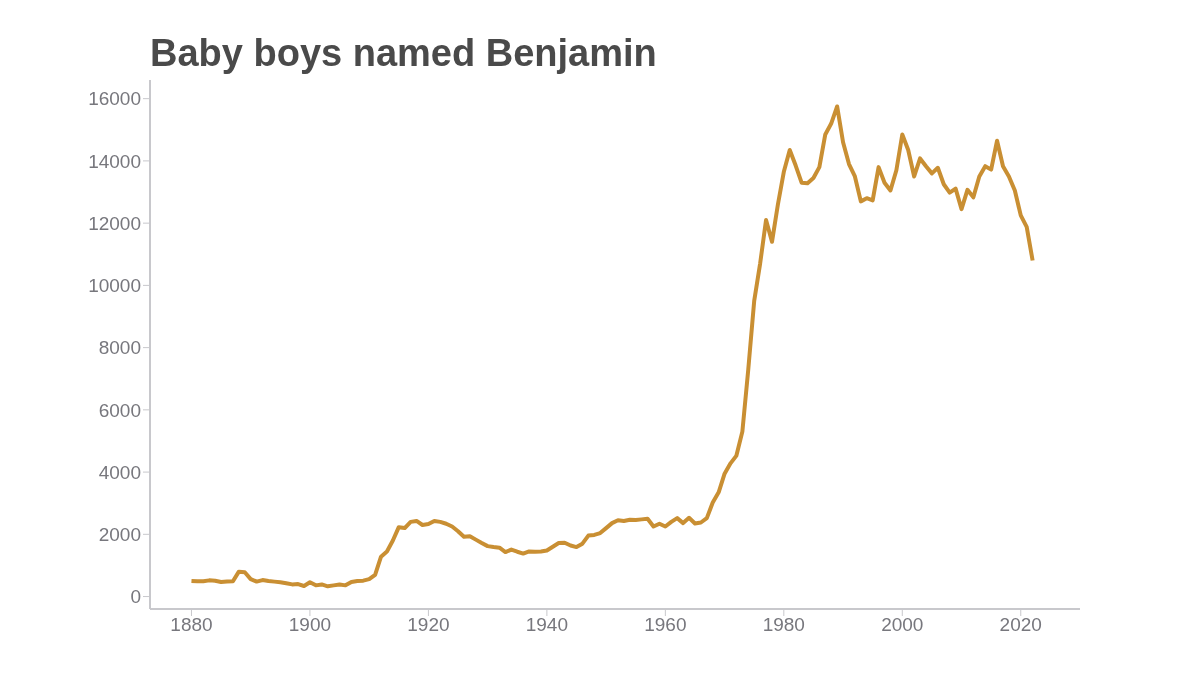 Image resolution: width=1200 pixels, height=686 pixels. What do you see at coordinates (403, 53) in the screenshot?
I see `chart-title: Baby boys named Benjamin` at bounding box center [403, 53].